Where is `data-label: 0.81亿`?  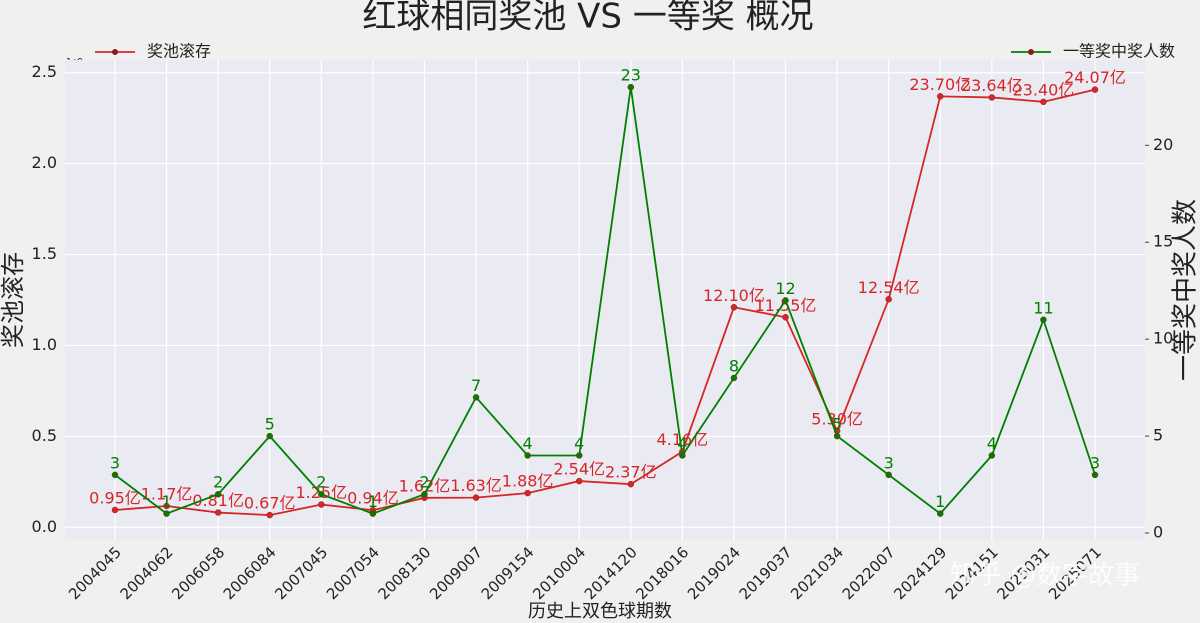
data-label: 0.81亿 is located at coordinates (218, 500).